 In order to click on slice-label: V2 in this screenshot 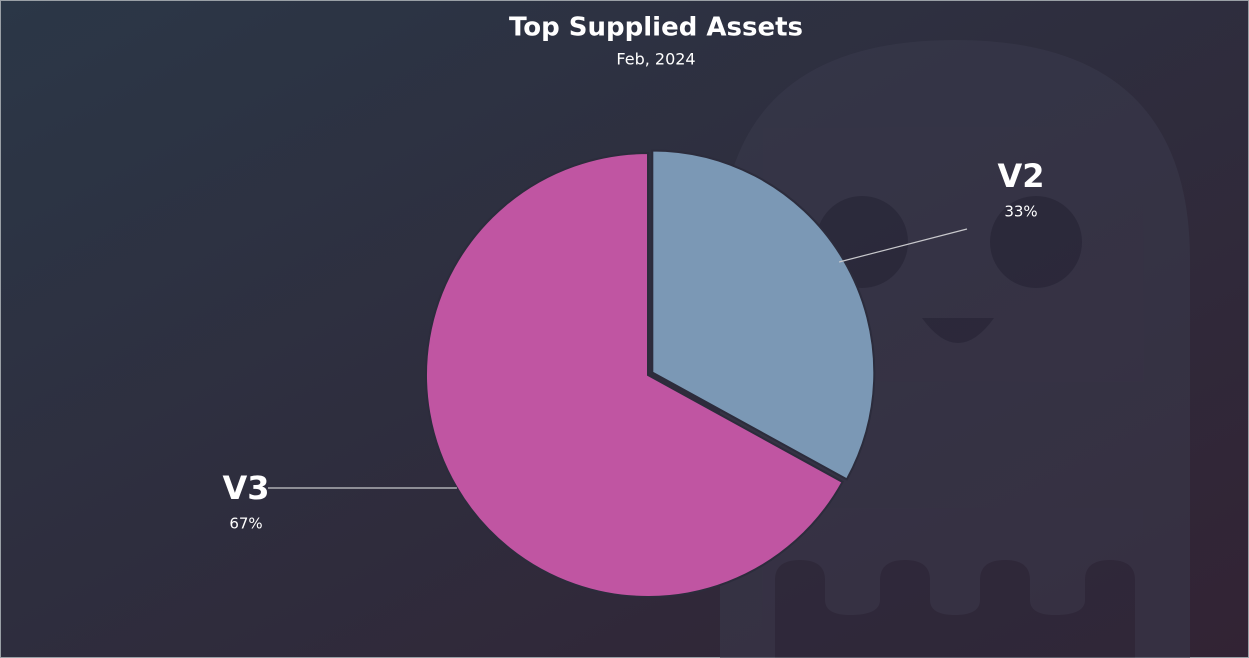, I will do `click(1020, 176)`.